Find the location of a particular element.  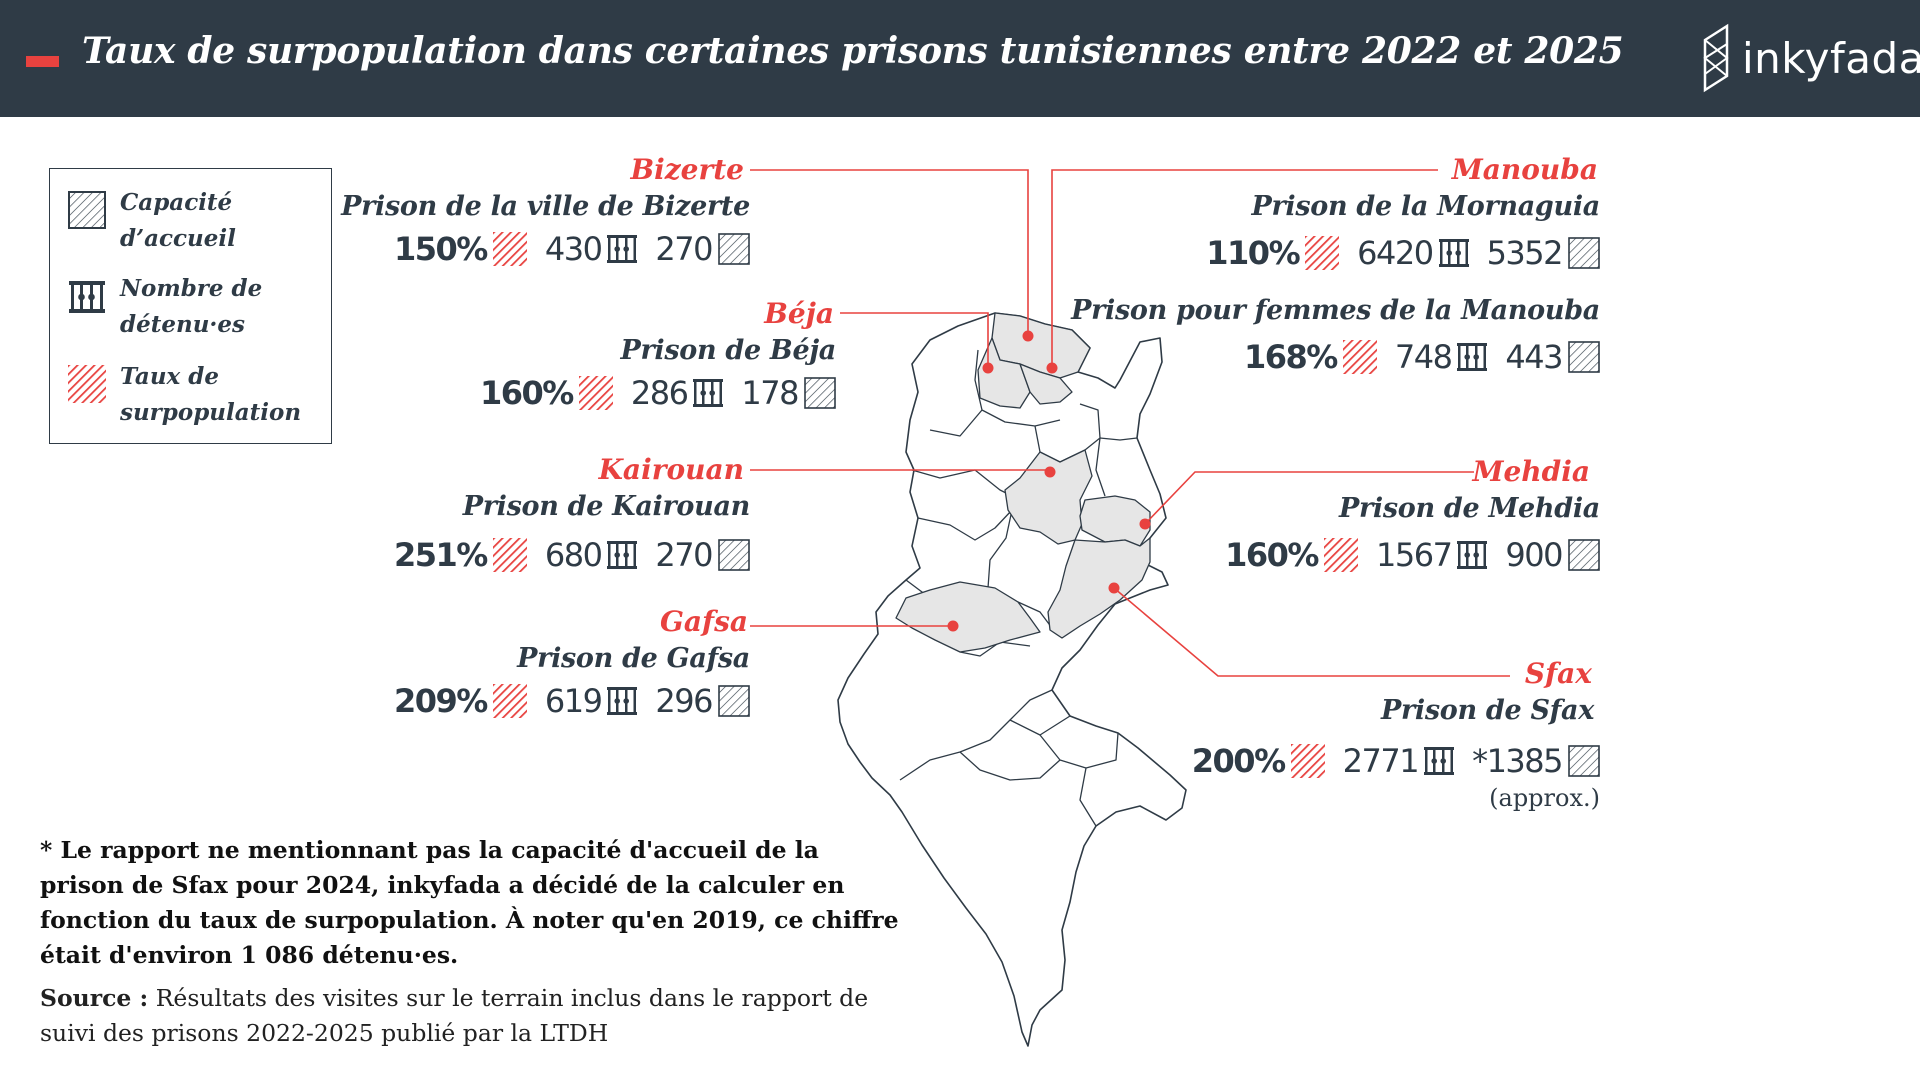

block-gafsa: Gafsa Prison de Gafsa 209% 619 296 is located at coordinates (572, 664).